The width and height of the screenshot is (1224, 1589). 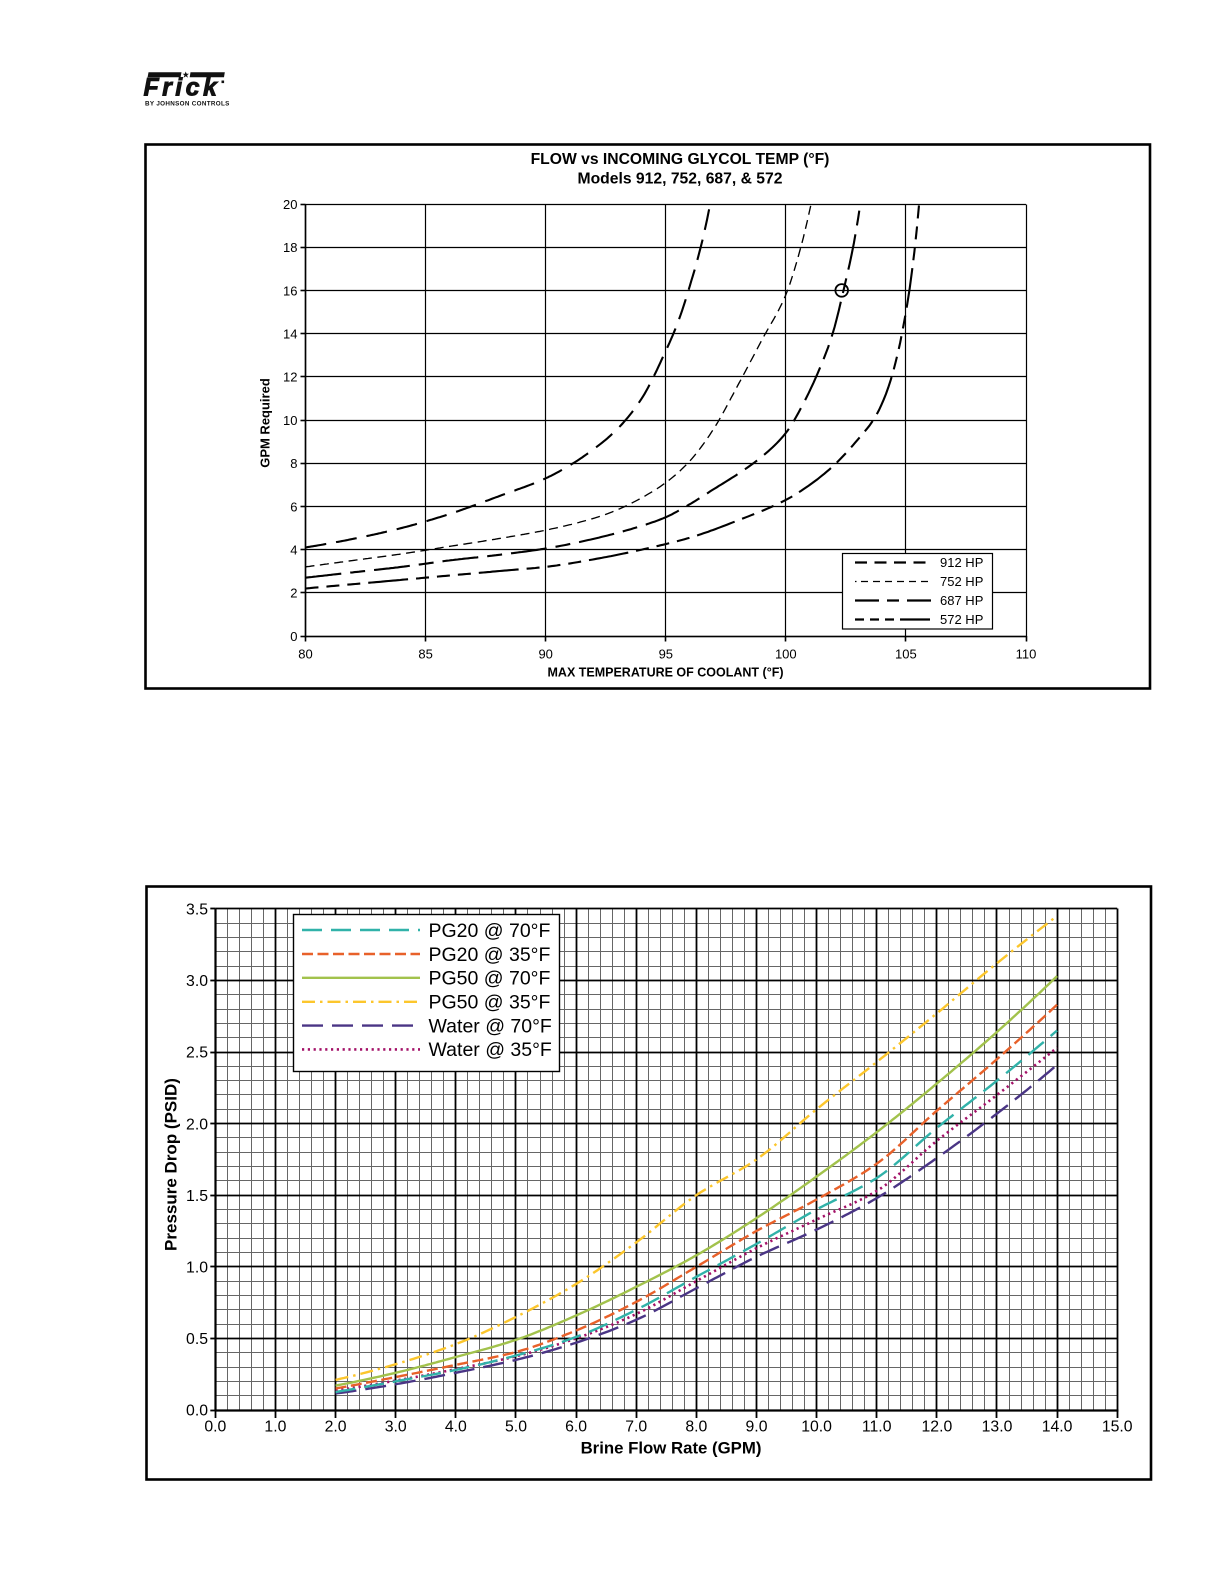 What do you see at coordinates (666, 673) in the screenshot?
I see `svg-text:MAX TEMPERATURE OF COOLANT (°F: MAX TEMPERATURE OF COOLANT (°F)` at bounding box center [666, 673].